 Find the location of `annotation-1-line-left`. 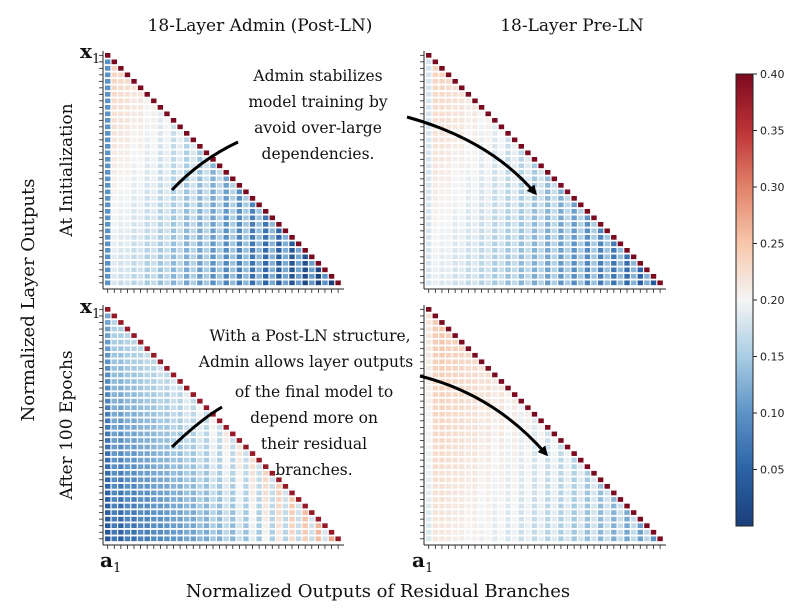

annotation-1-line-left is located at coordinates (204, 166).